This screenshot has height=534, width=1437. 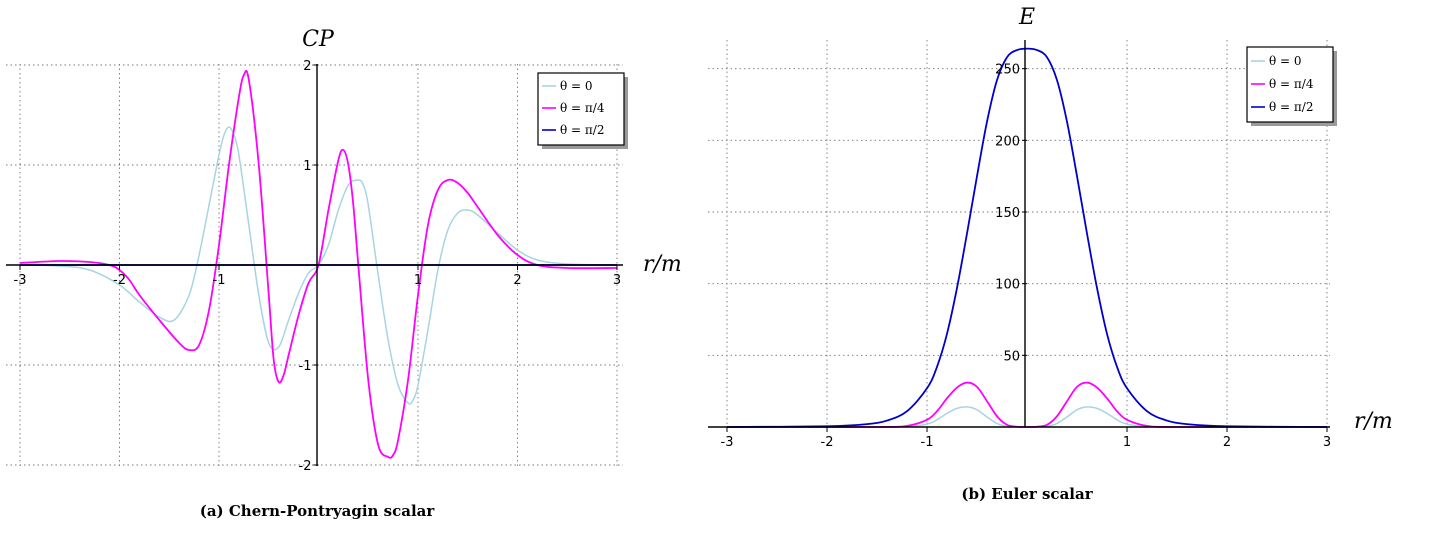 I want to click on chart-a-y-tick-label-0: 2, so click(x=307, y=66).